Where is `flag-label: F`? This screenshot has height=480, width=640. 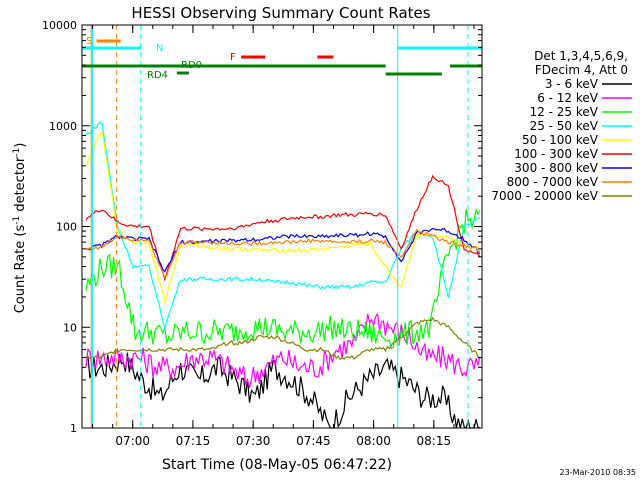
flag-label: F is located at coordinates (233, 57).